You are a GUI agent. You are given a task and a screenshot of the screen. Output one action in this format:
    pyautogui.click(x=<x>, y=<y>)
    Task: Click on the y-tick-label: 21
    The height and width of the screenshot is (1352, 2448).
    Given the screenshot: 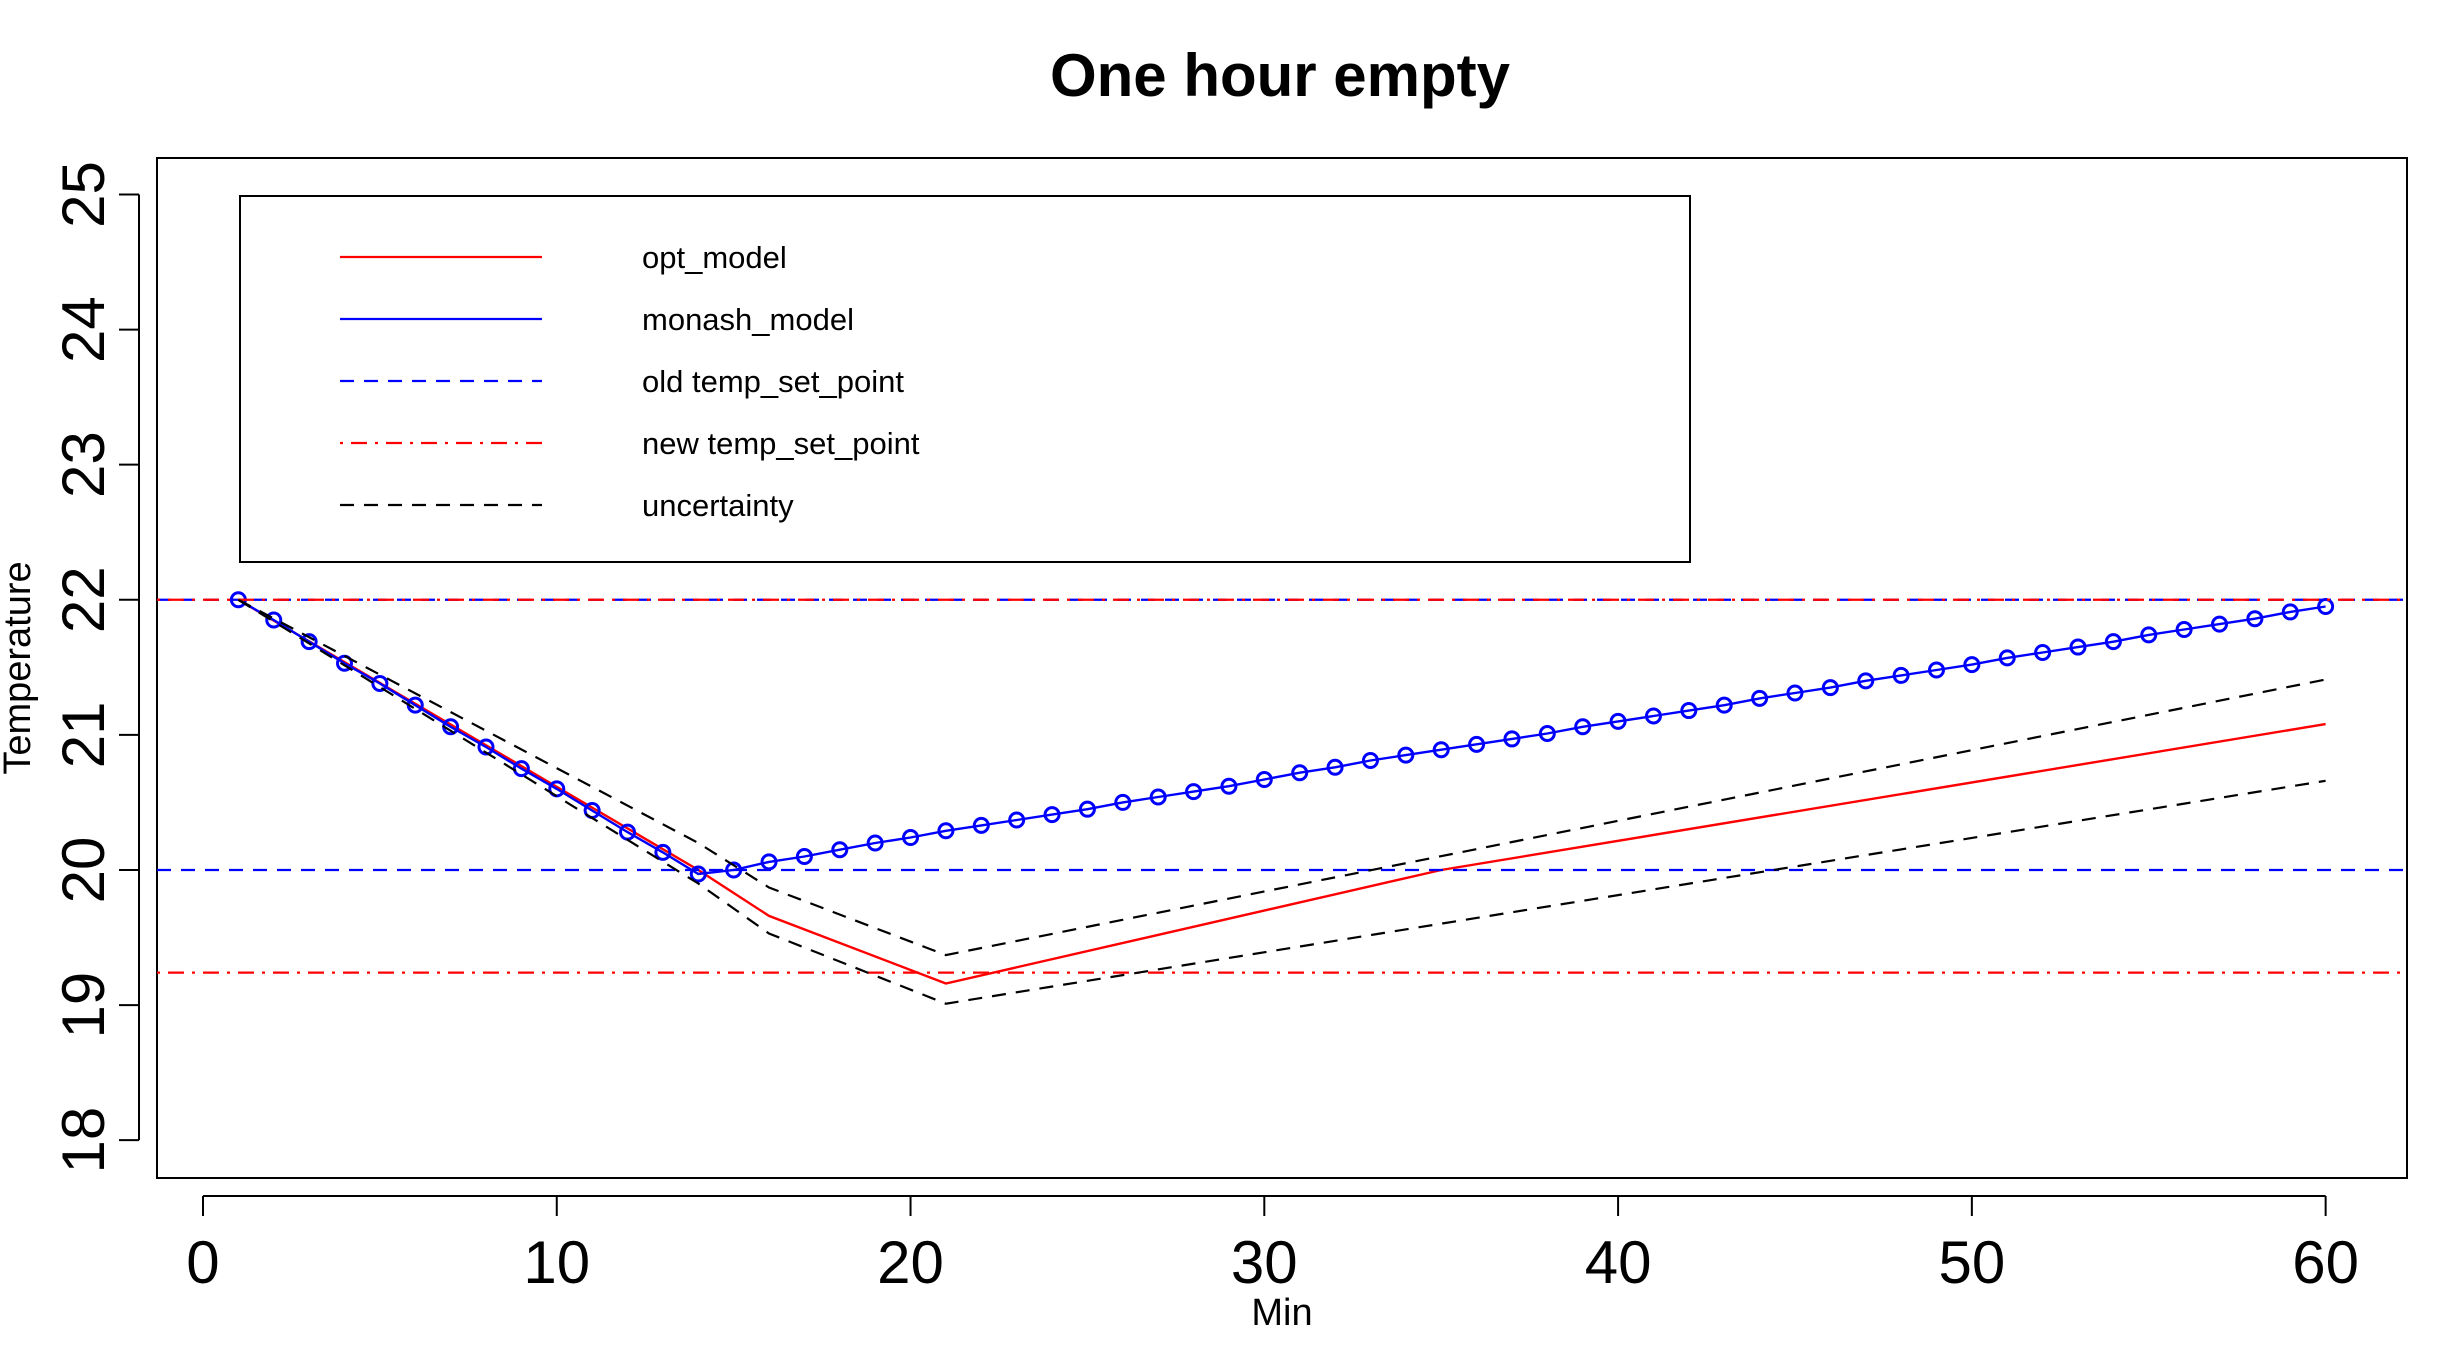 What is the action you would take?
    pyautogui.click(x=83, y=734)
    